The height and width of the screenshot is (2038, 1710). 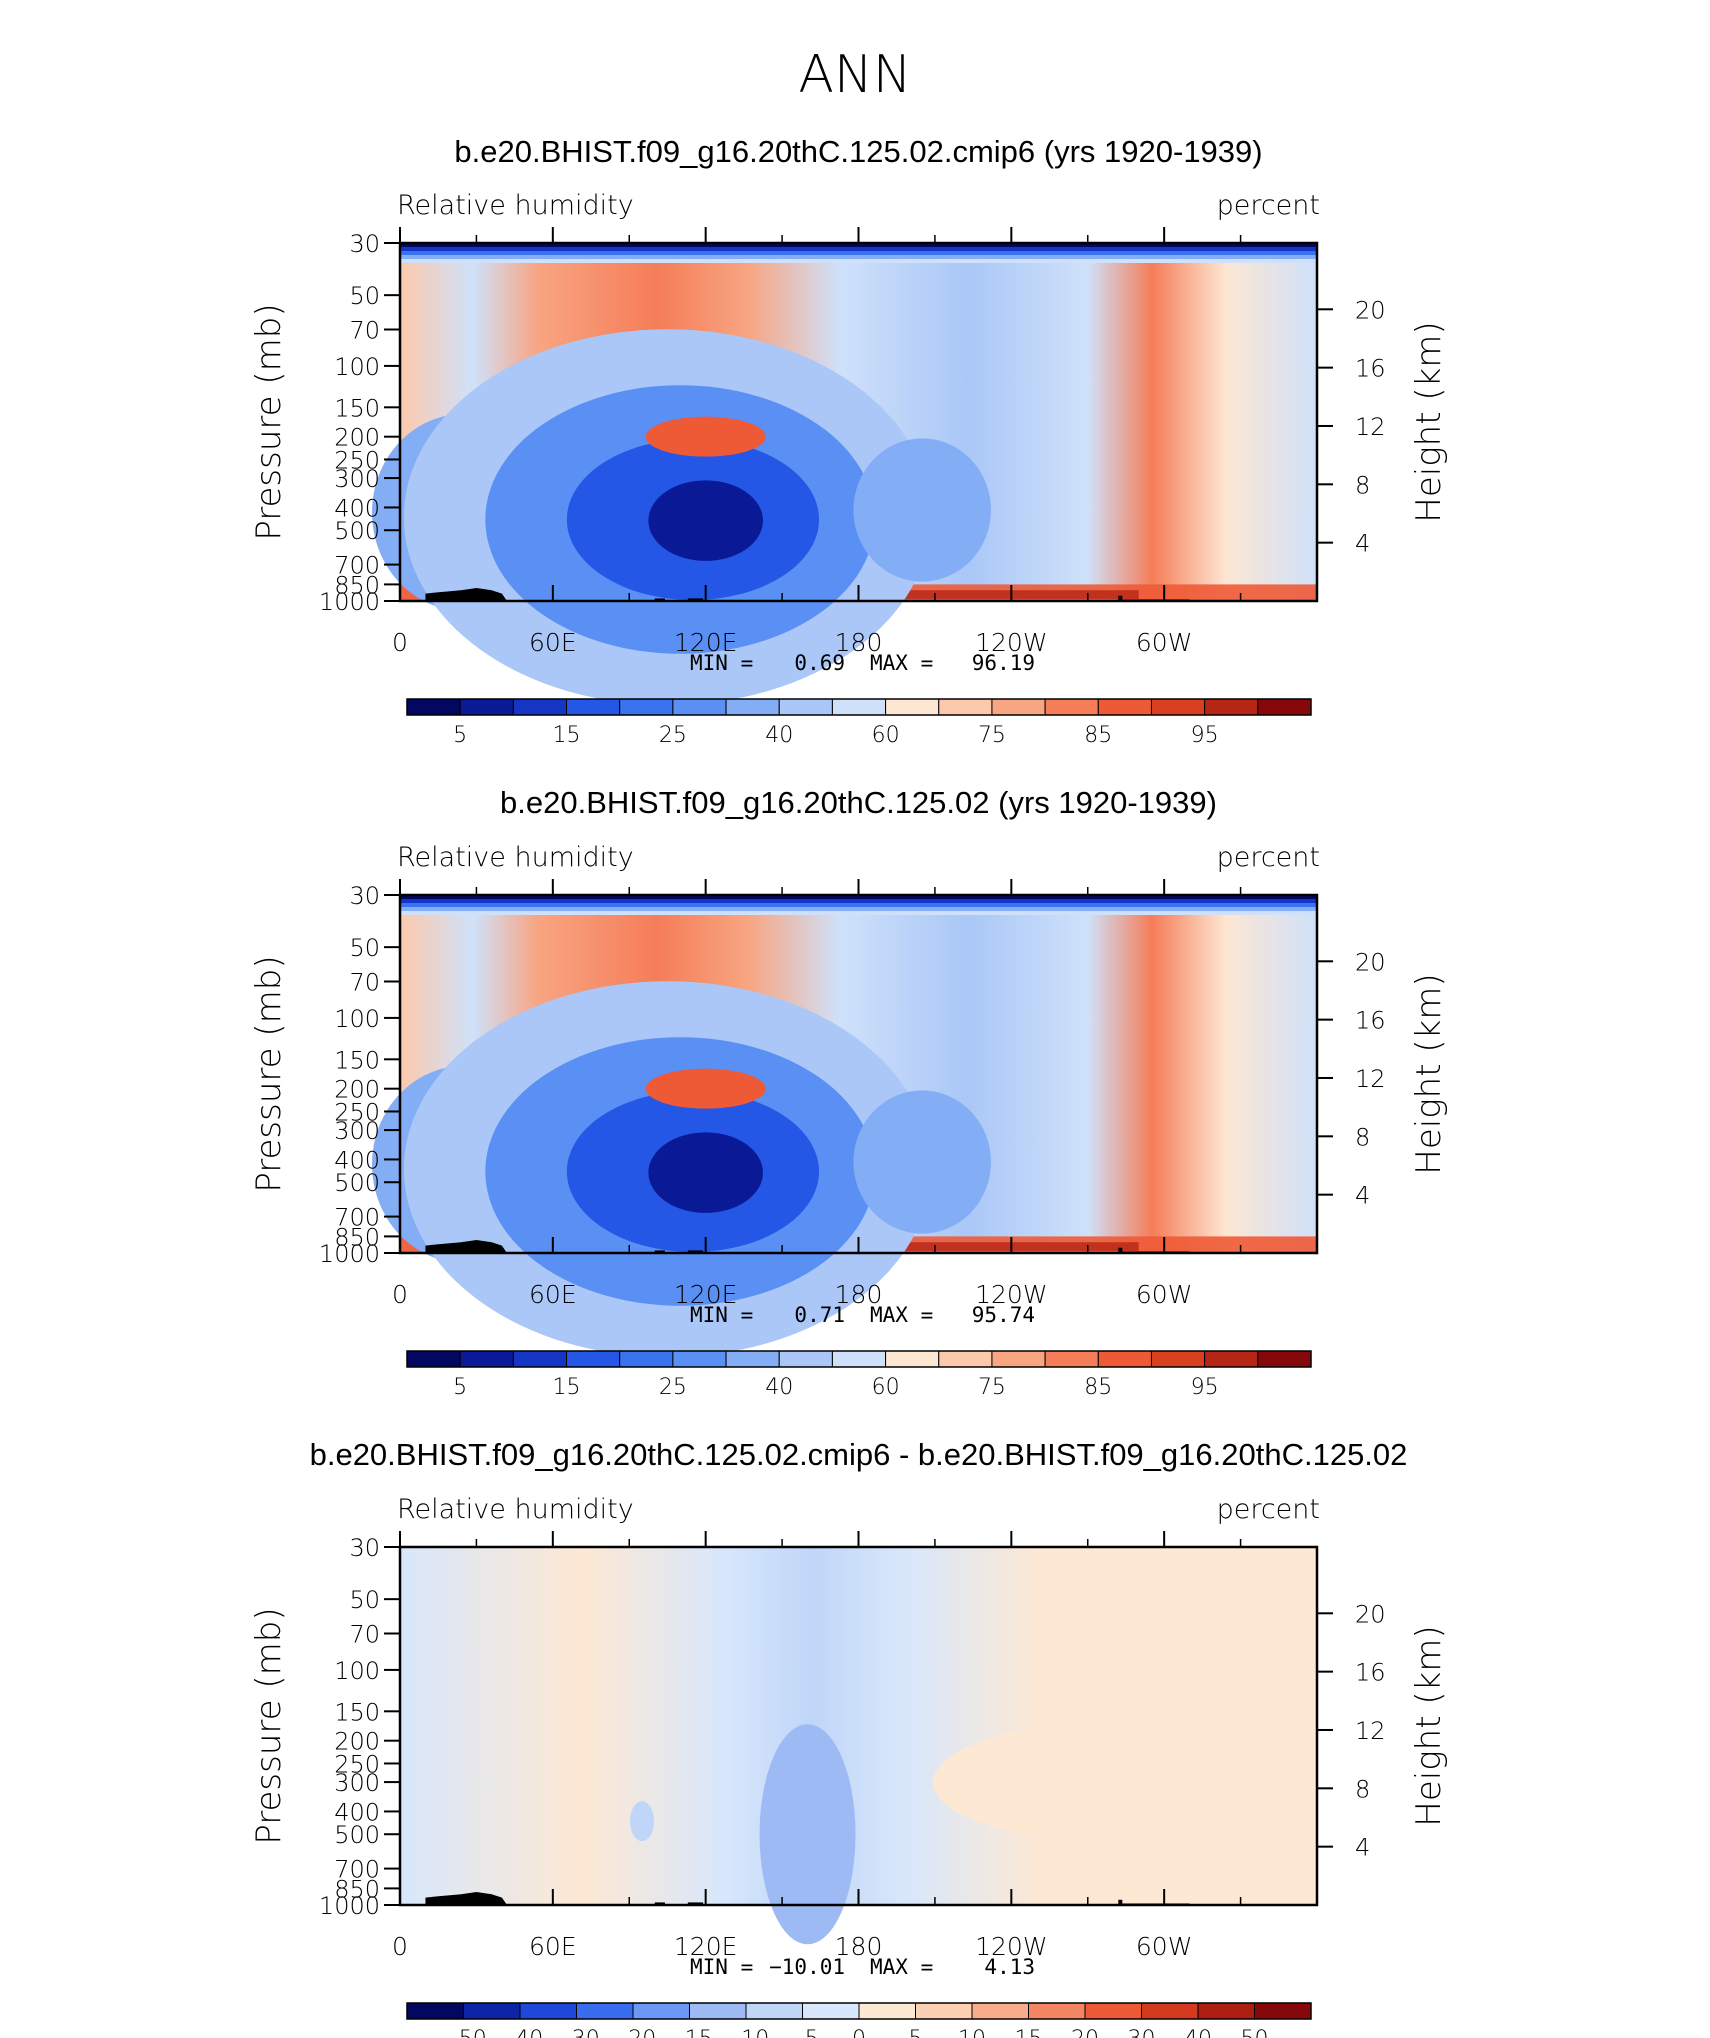 What do you see at coordinates (400, 642) in the screenshot?
I see `x-tick-label: 0` at bounding box center [400, 642].